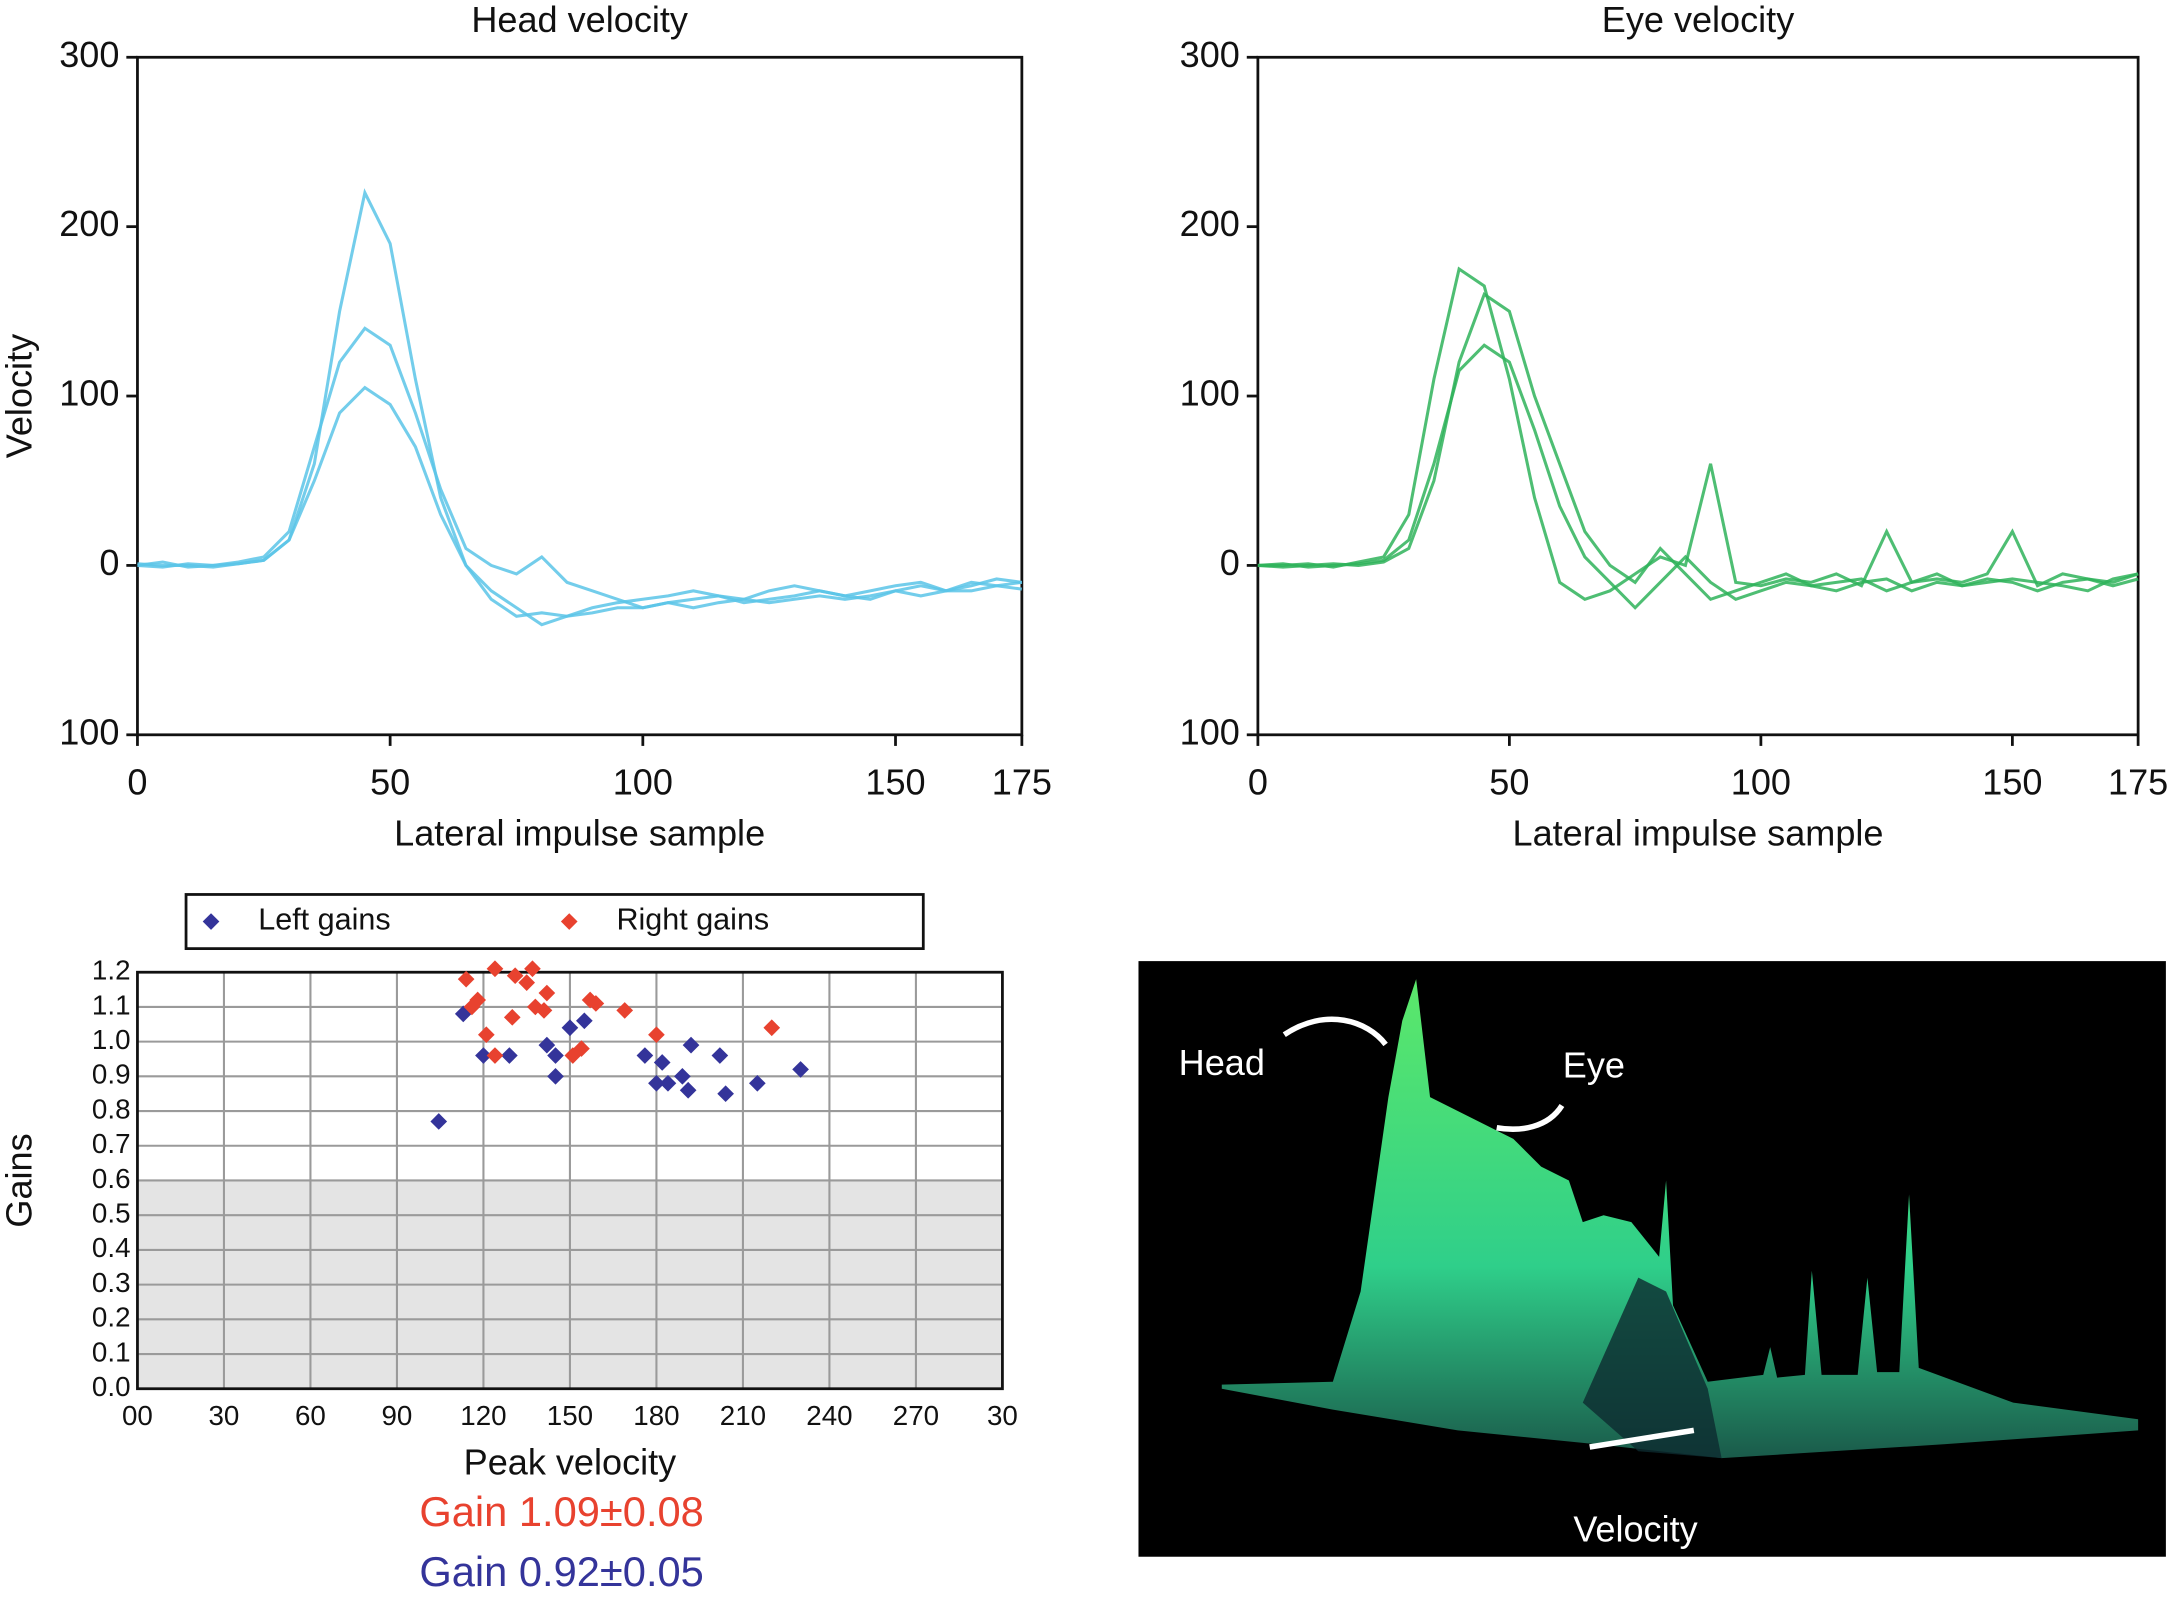 Image resolution: width=2177 pixels, height=1614 pixels. What do you see at coordinates (111, 1282) in the screenshot?
I see `y-tick-label: 0.3` at bounding box center [111, 1282].